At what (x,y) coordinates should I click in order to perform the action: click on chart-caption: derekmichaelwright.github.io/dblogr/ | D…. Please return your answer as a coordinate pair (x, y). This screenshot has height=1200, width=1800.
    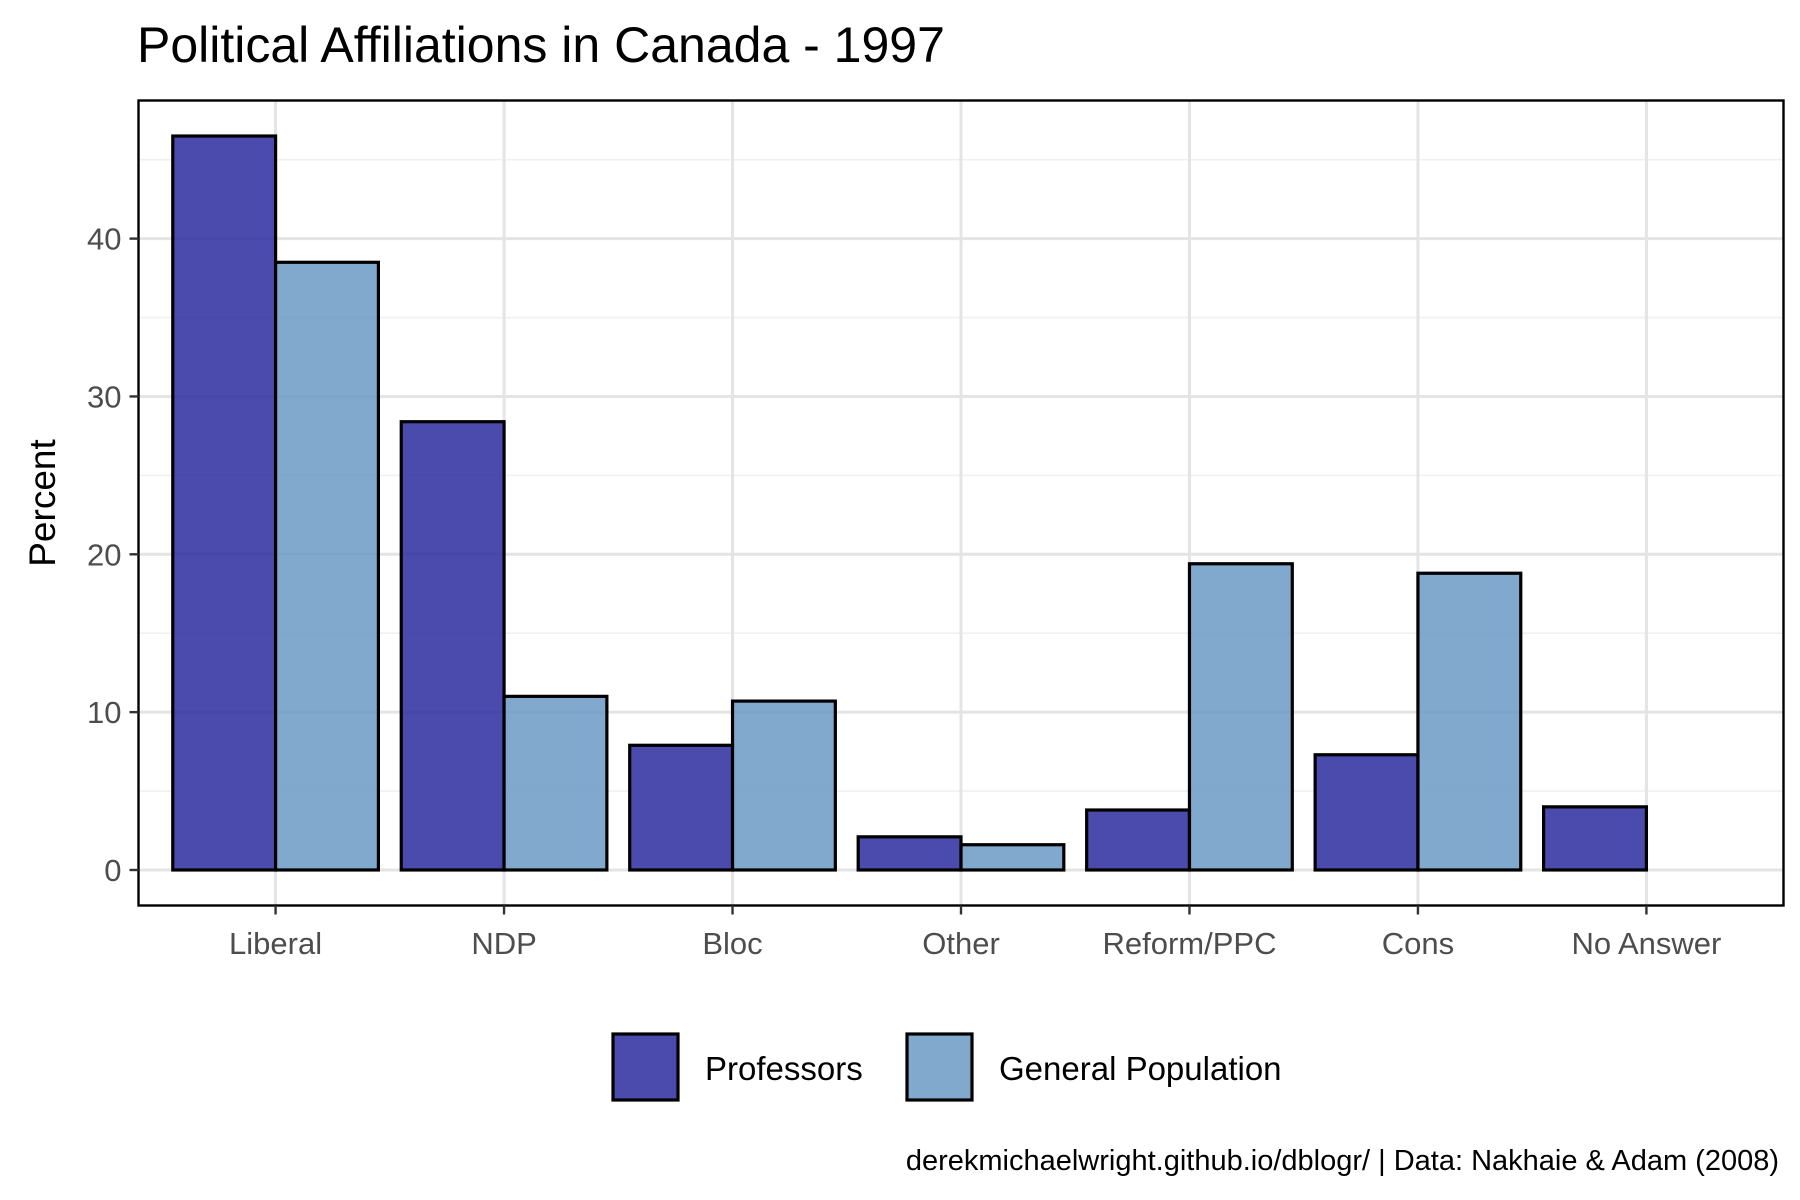
    Looking at the image, I should click on (1342, 1161).